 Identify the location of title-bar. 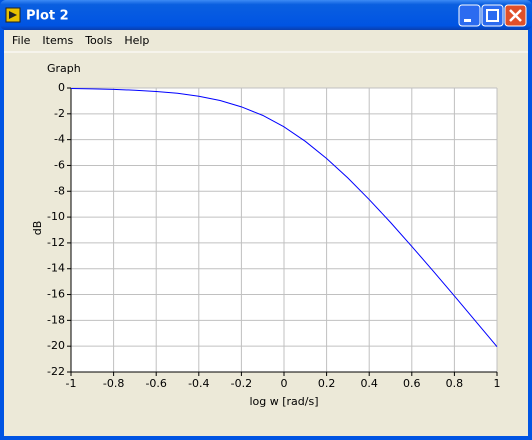
(266, 15).